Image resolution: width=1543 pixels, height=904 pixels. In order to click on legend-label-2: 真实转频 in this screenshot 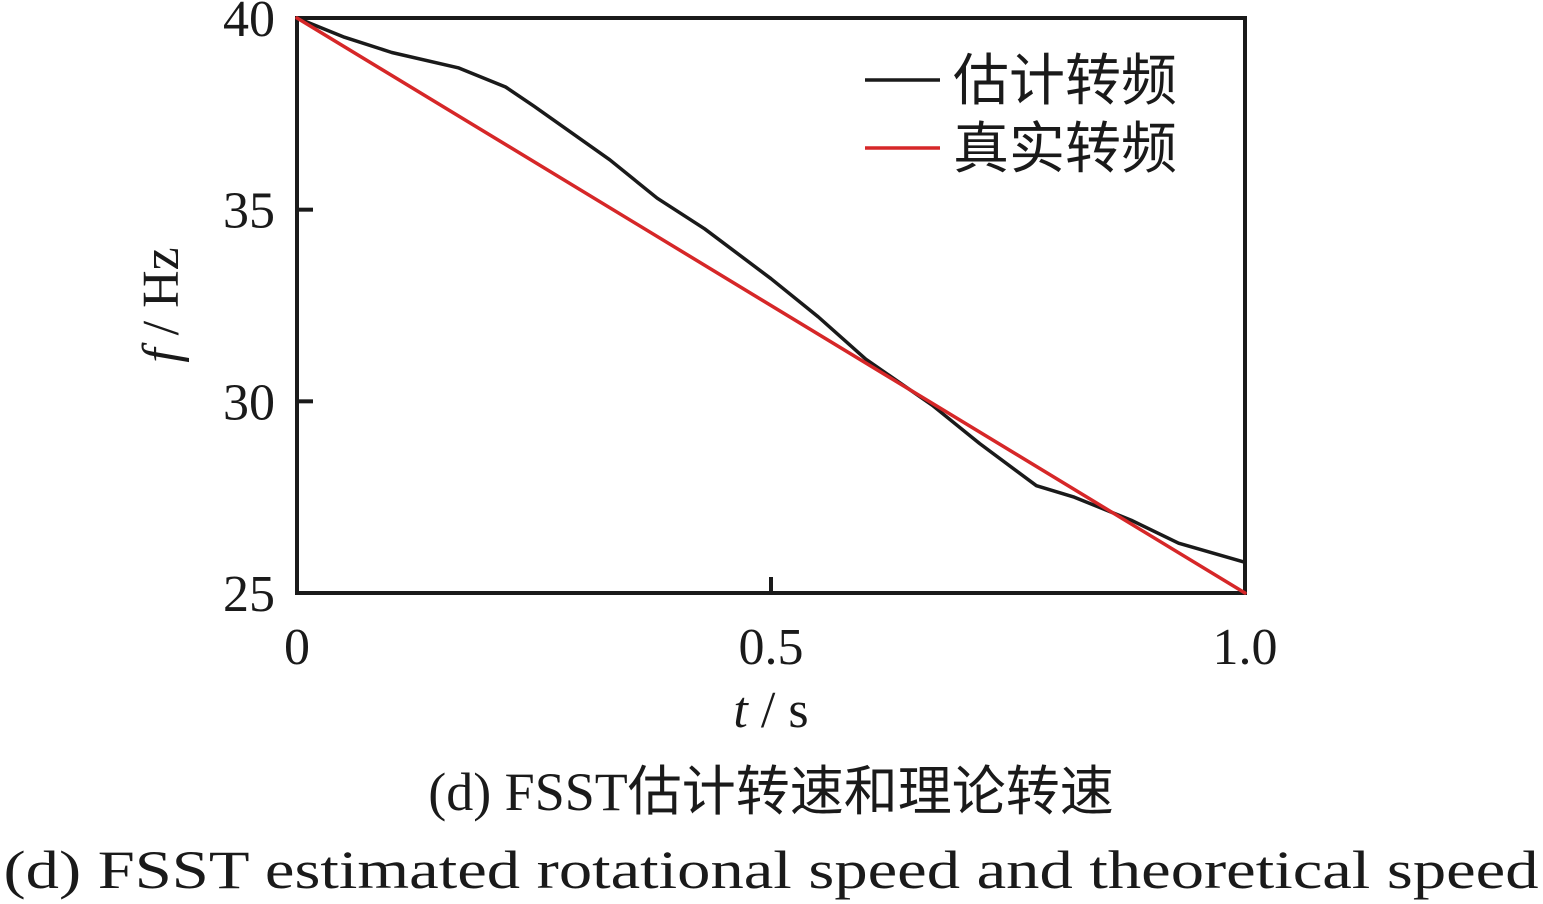, I will do `click(1065, 150)`.